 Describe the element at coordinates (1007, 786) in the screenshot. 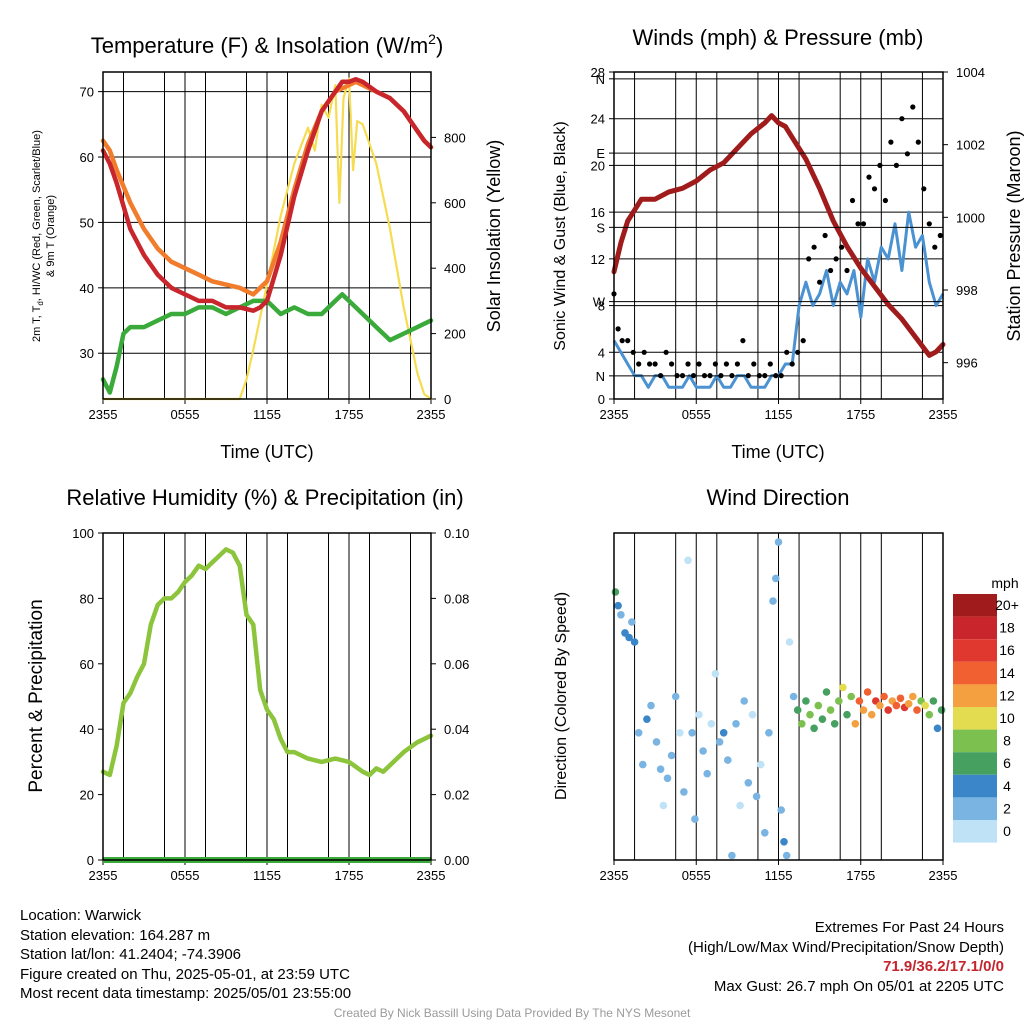

I see `speed-legend-label: 4` at that location.